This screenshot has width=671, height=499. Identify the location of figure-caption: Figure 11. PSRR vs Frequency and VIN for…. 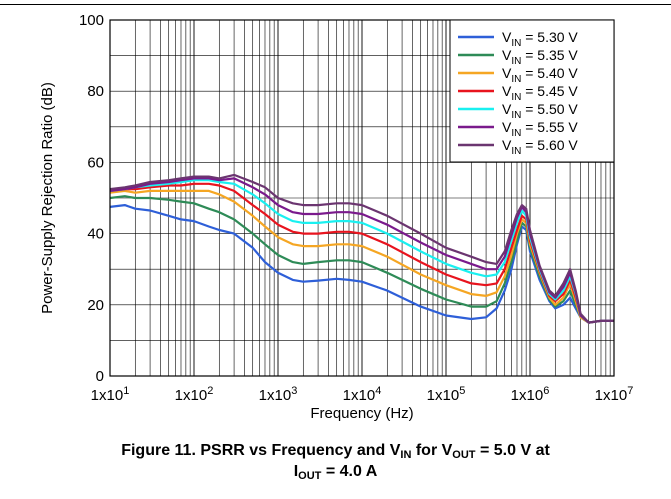
(335, 461).